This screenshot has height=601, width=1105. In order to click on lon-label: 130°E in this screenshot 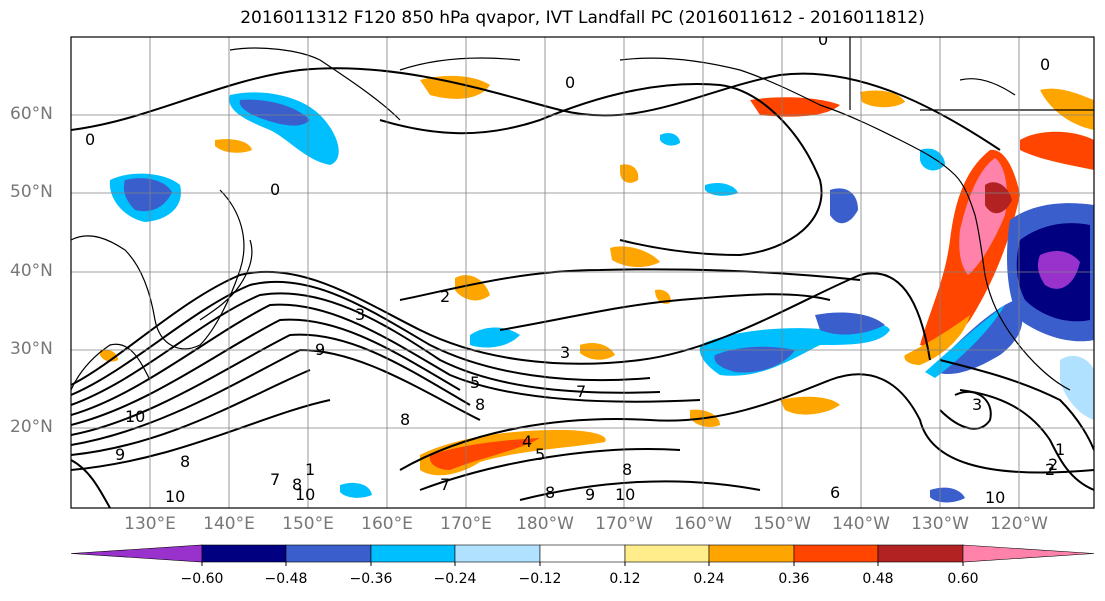, I will do `click(150, 524)`.